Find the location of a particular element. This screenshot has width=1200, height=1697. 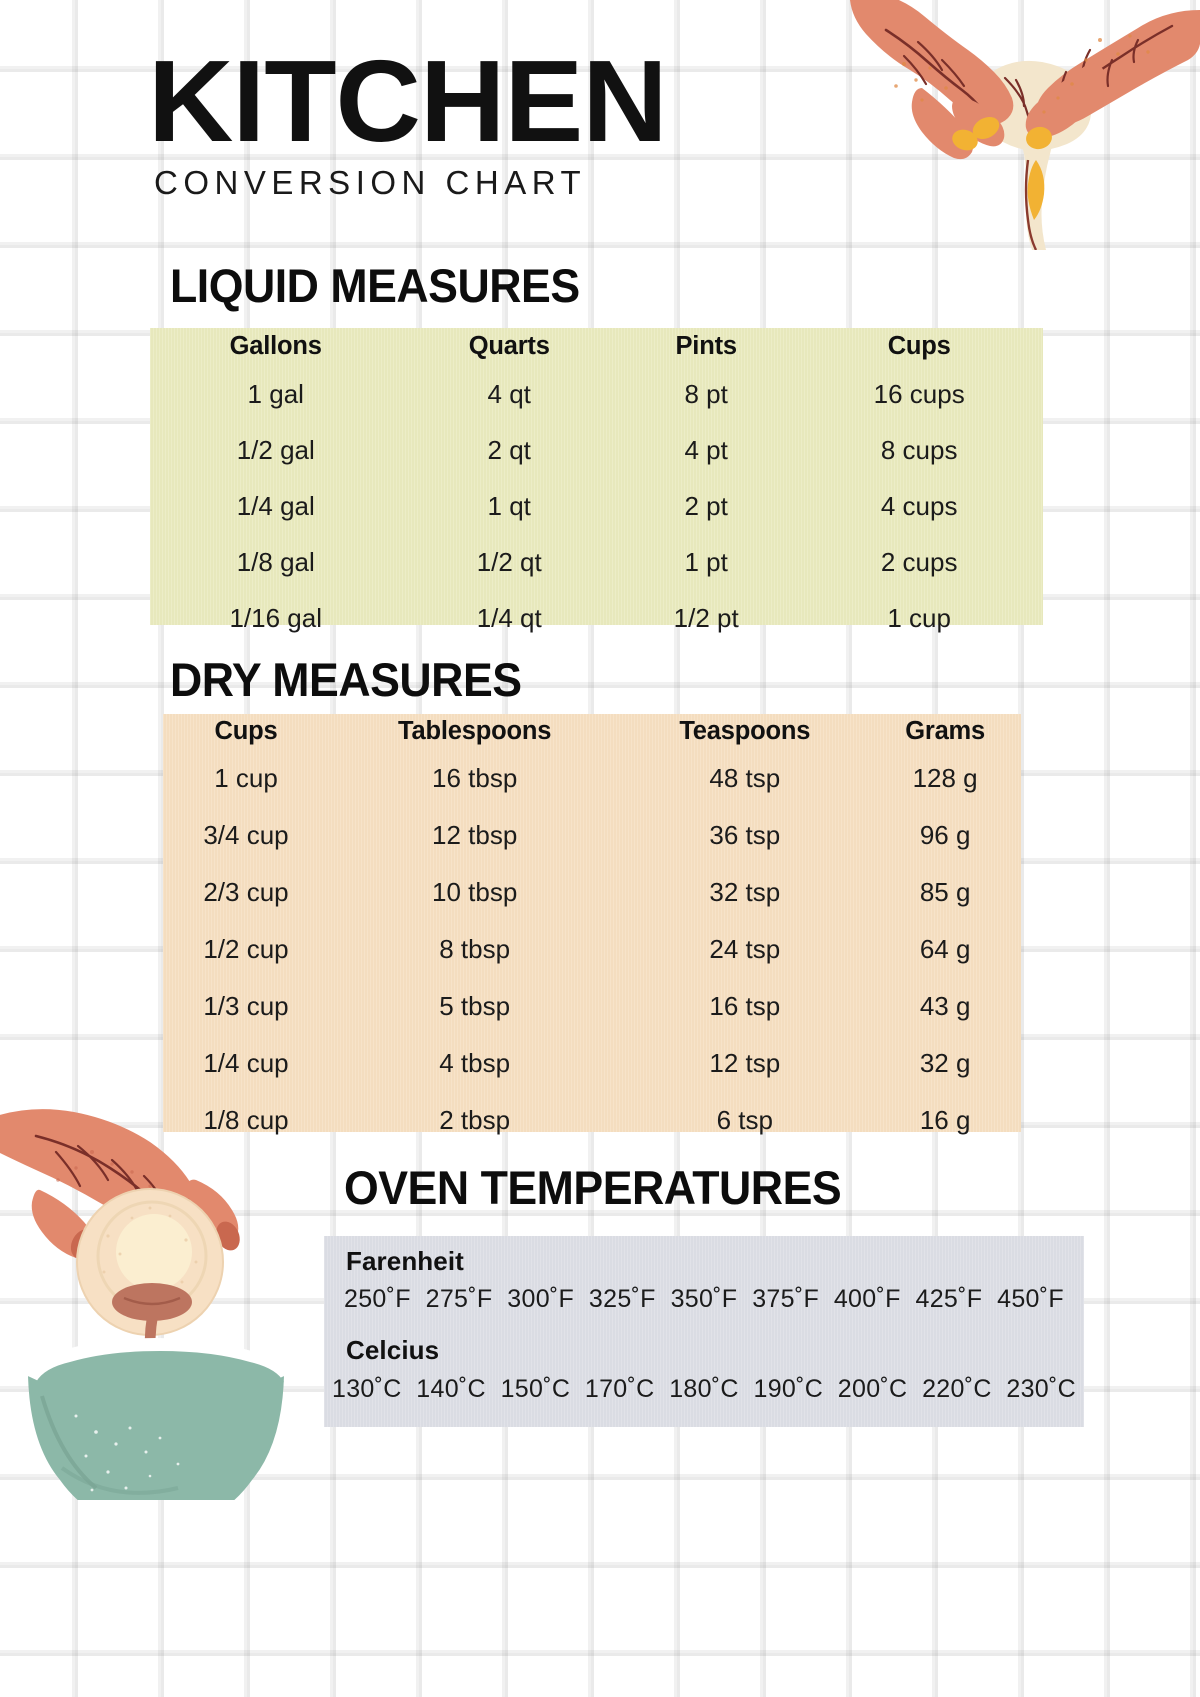

table-cell: 8 tbsp is located at coordinates (475, 949).